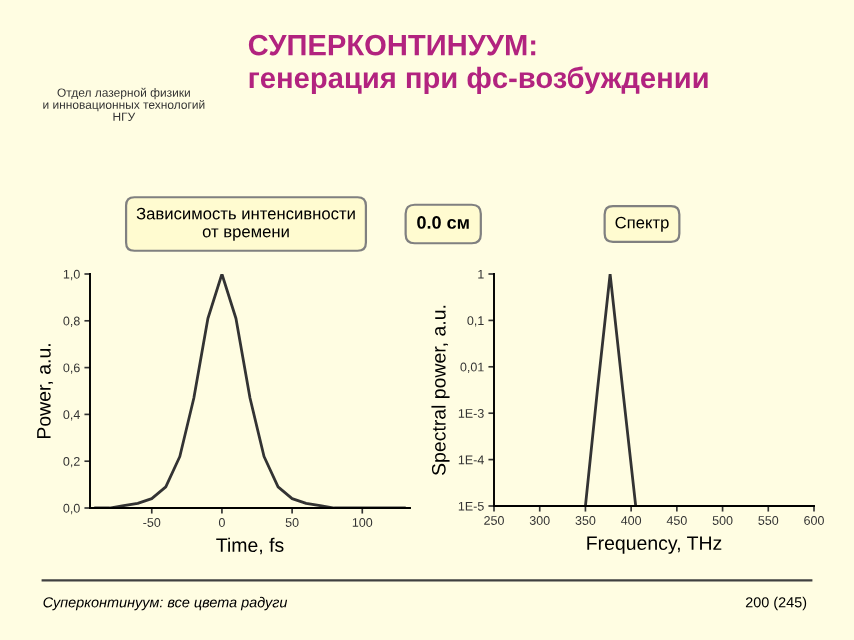 This screenshot has height=640, width=854. Describe the element at coordinates (250, 546) in the screenshot. I see `x-axis-title: Time, fs` at that location.